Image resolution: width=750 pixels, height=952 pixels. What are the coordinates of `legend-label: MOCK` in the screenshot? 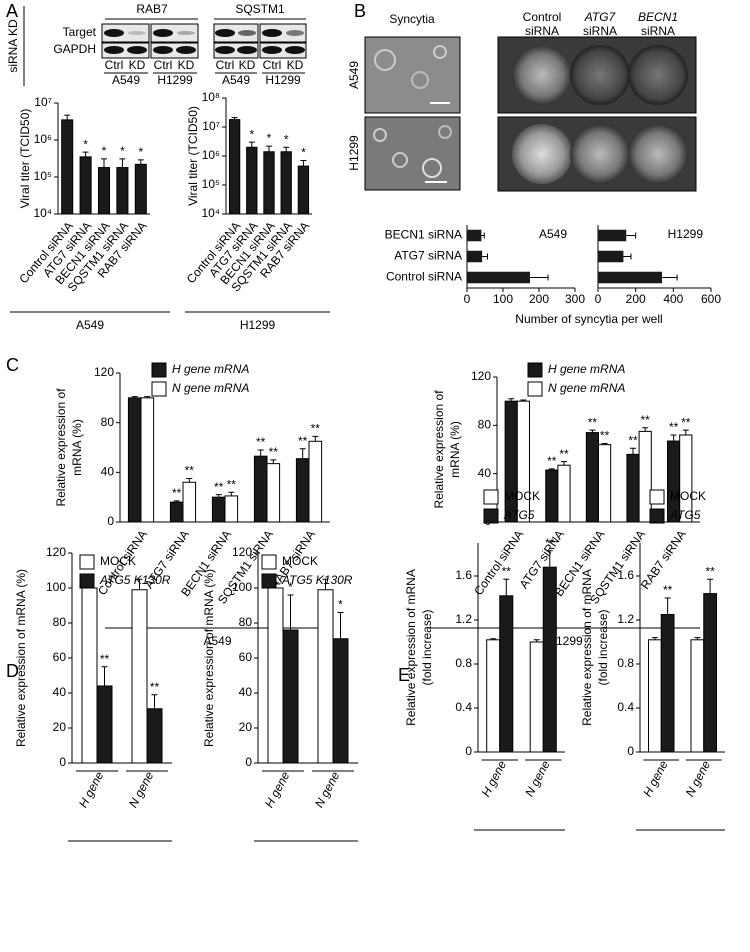 It's located at (118, 561).